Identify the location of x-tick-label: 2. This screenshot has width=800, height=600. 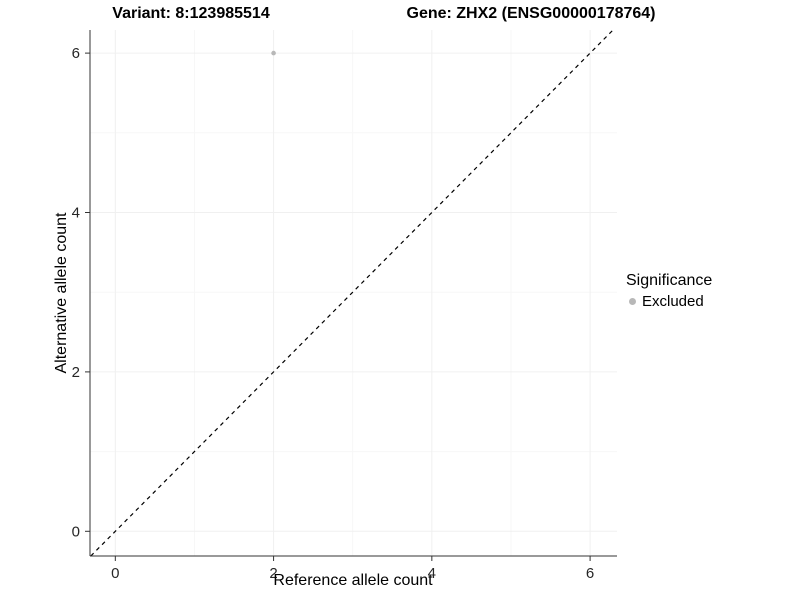
(273, 573).